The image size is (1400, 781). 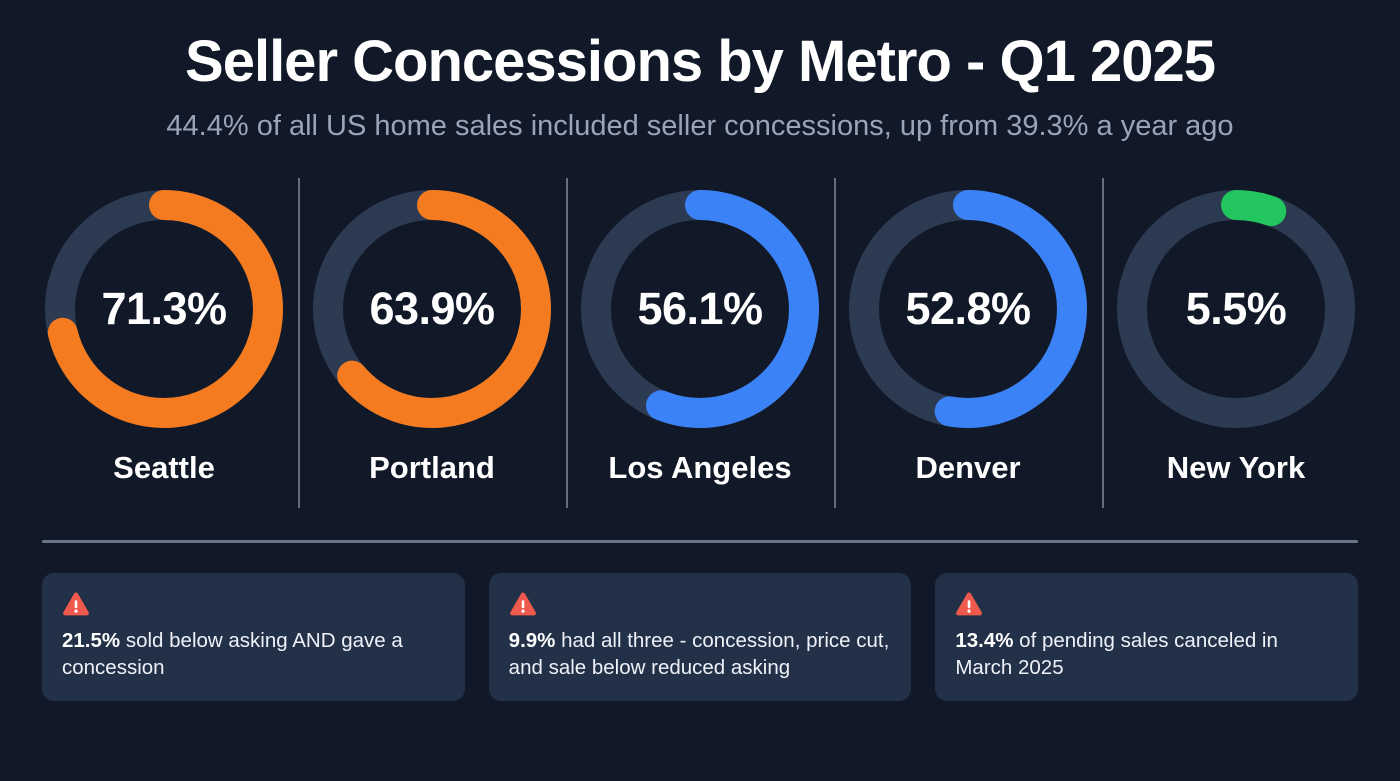 I want to click on donut-value-label: 63.9%, so click(x=432, y=308).